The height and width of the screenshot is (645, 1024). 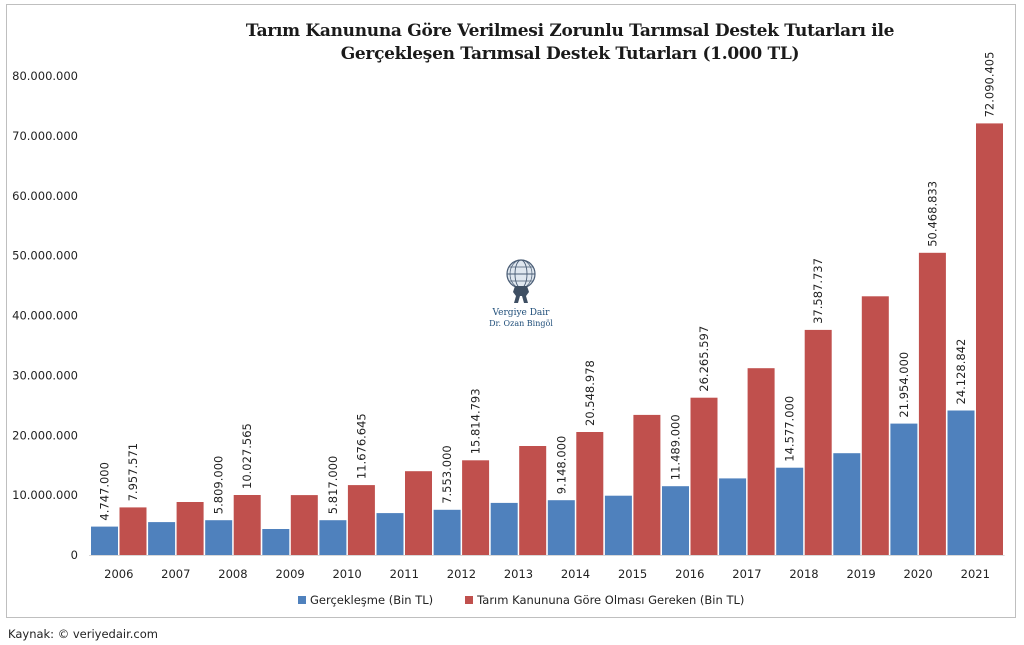 I want to click on bar-olmasi-gereken-2015, so click(x=647, y=484).